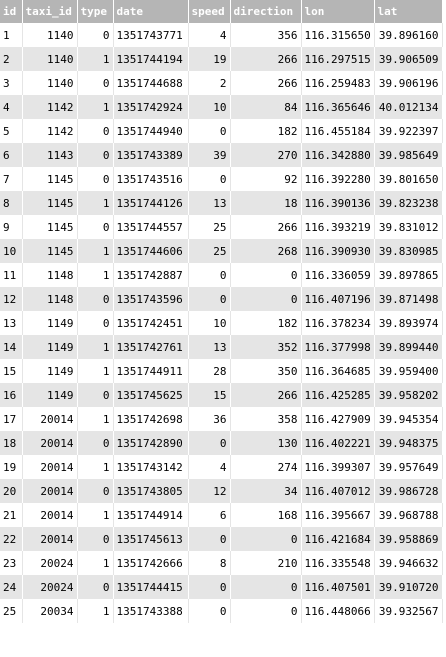 This screenshot has height=657, width=446. Describe the element at coordinates (209, 107) in the screenshot. I see `cell-speed: 10` at that location.